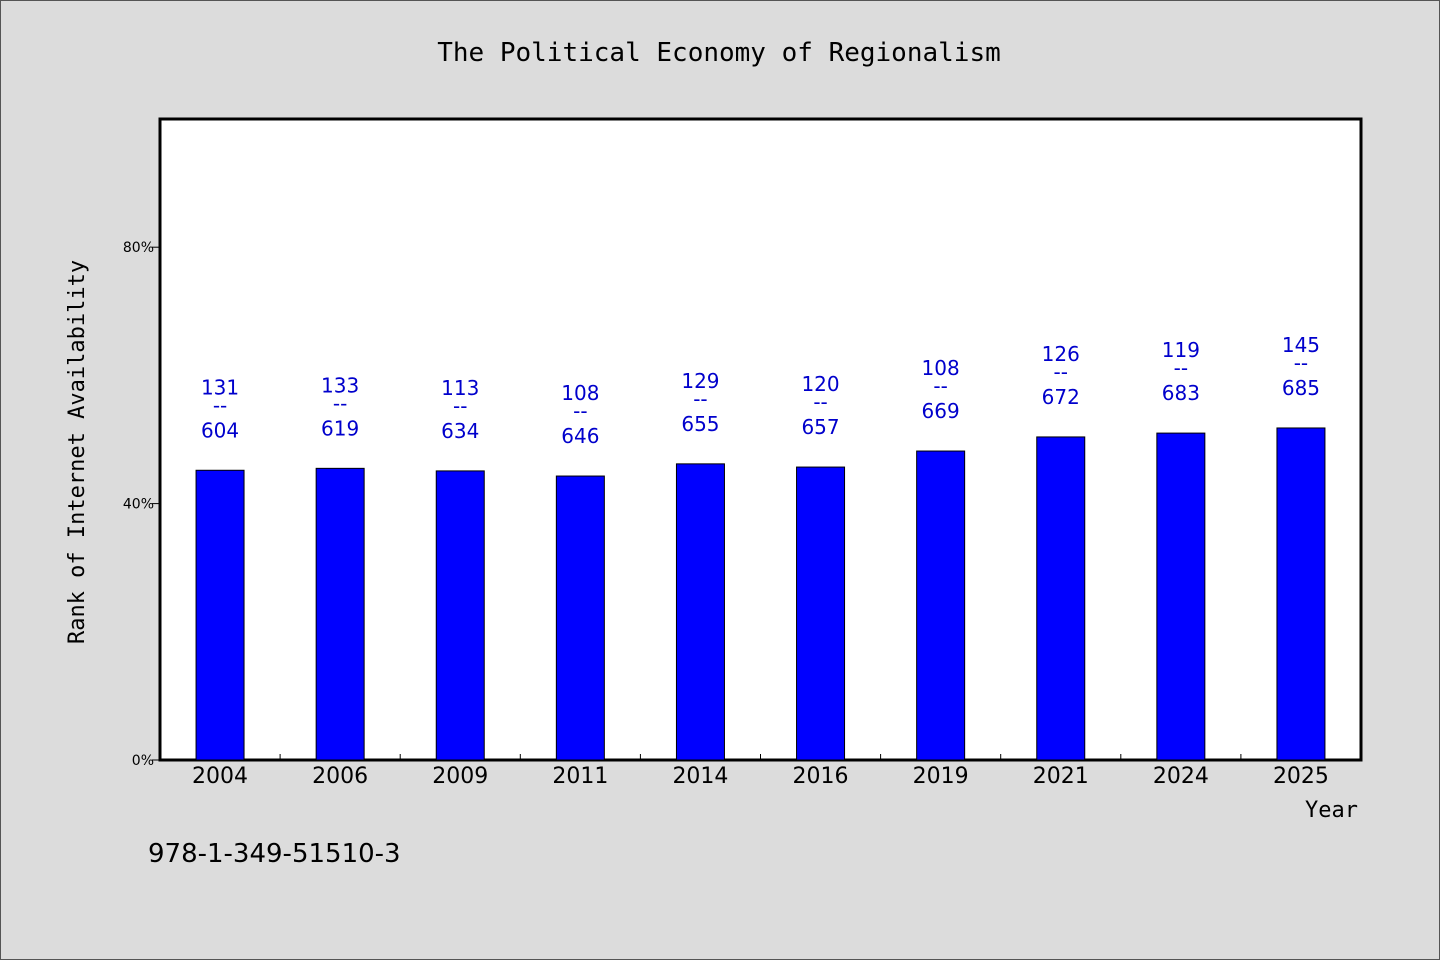  Describe the element at coordinates (138, 505) in the screenshot. I see `y-tick-label: 40%` at that location.